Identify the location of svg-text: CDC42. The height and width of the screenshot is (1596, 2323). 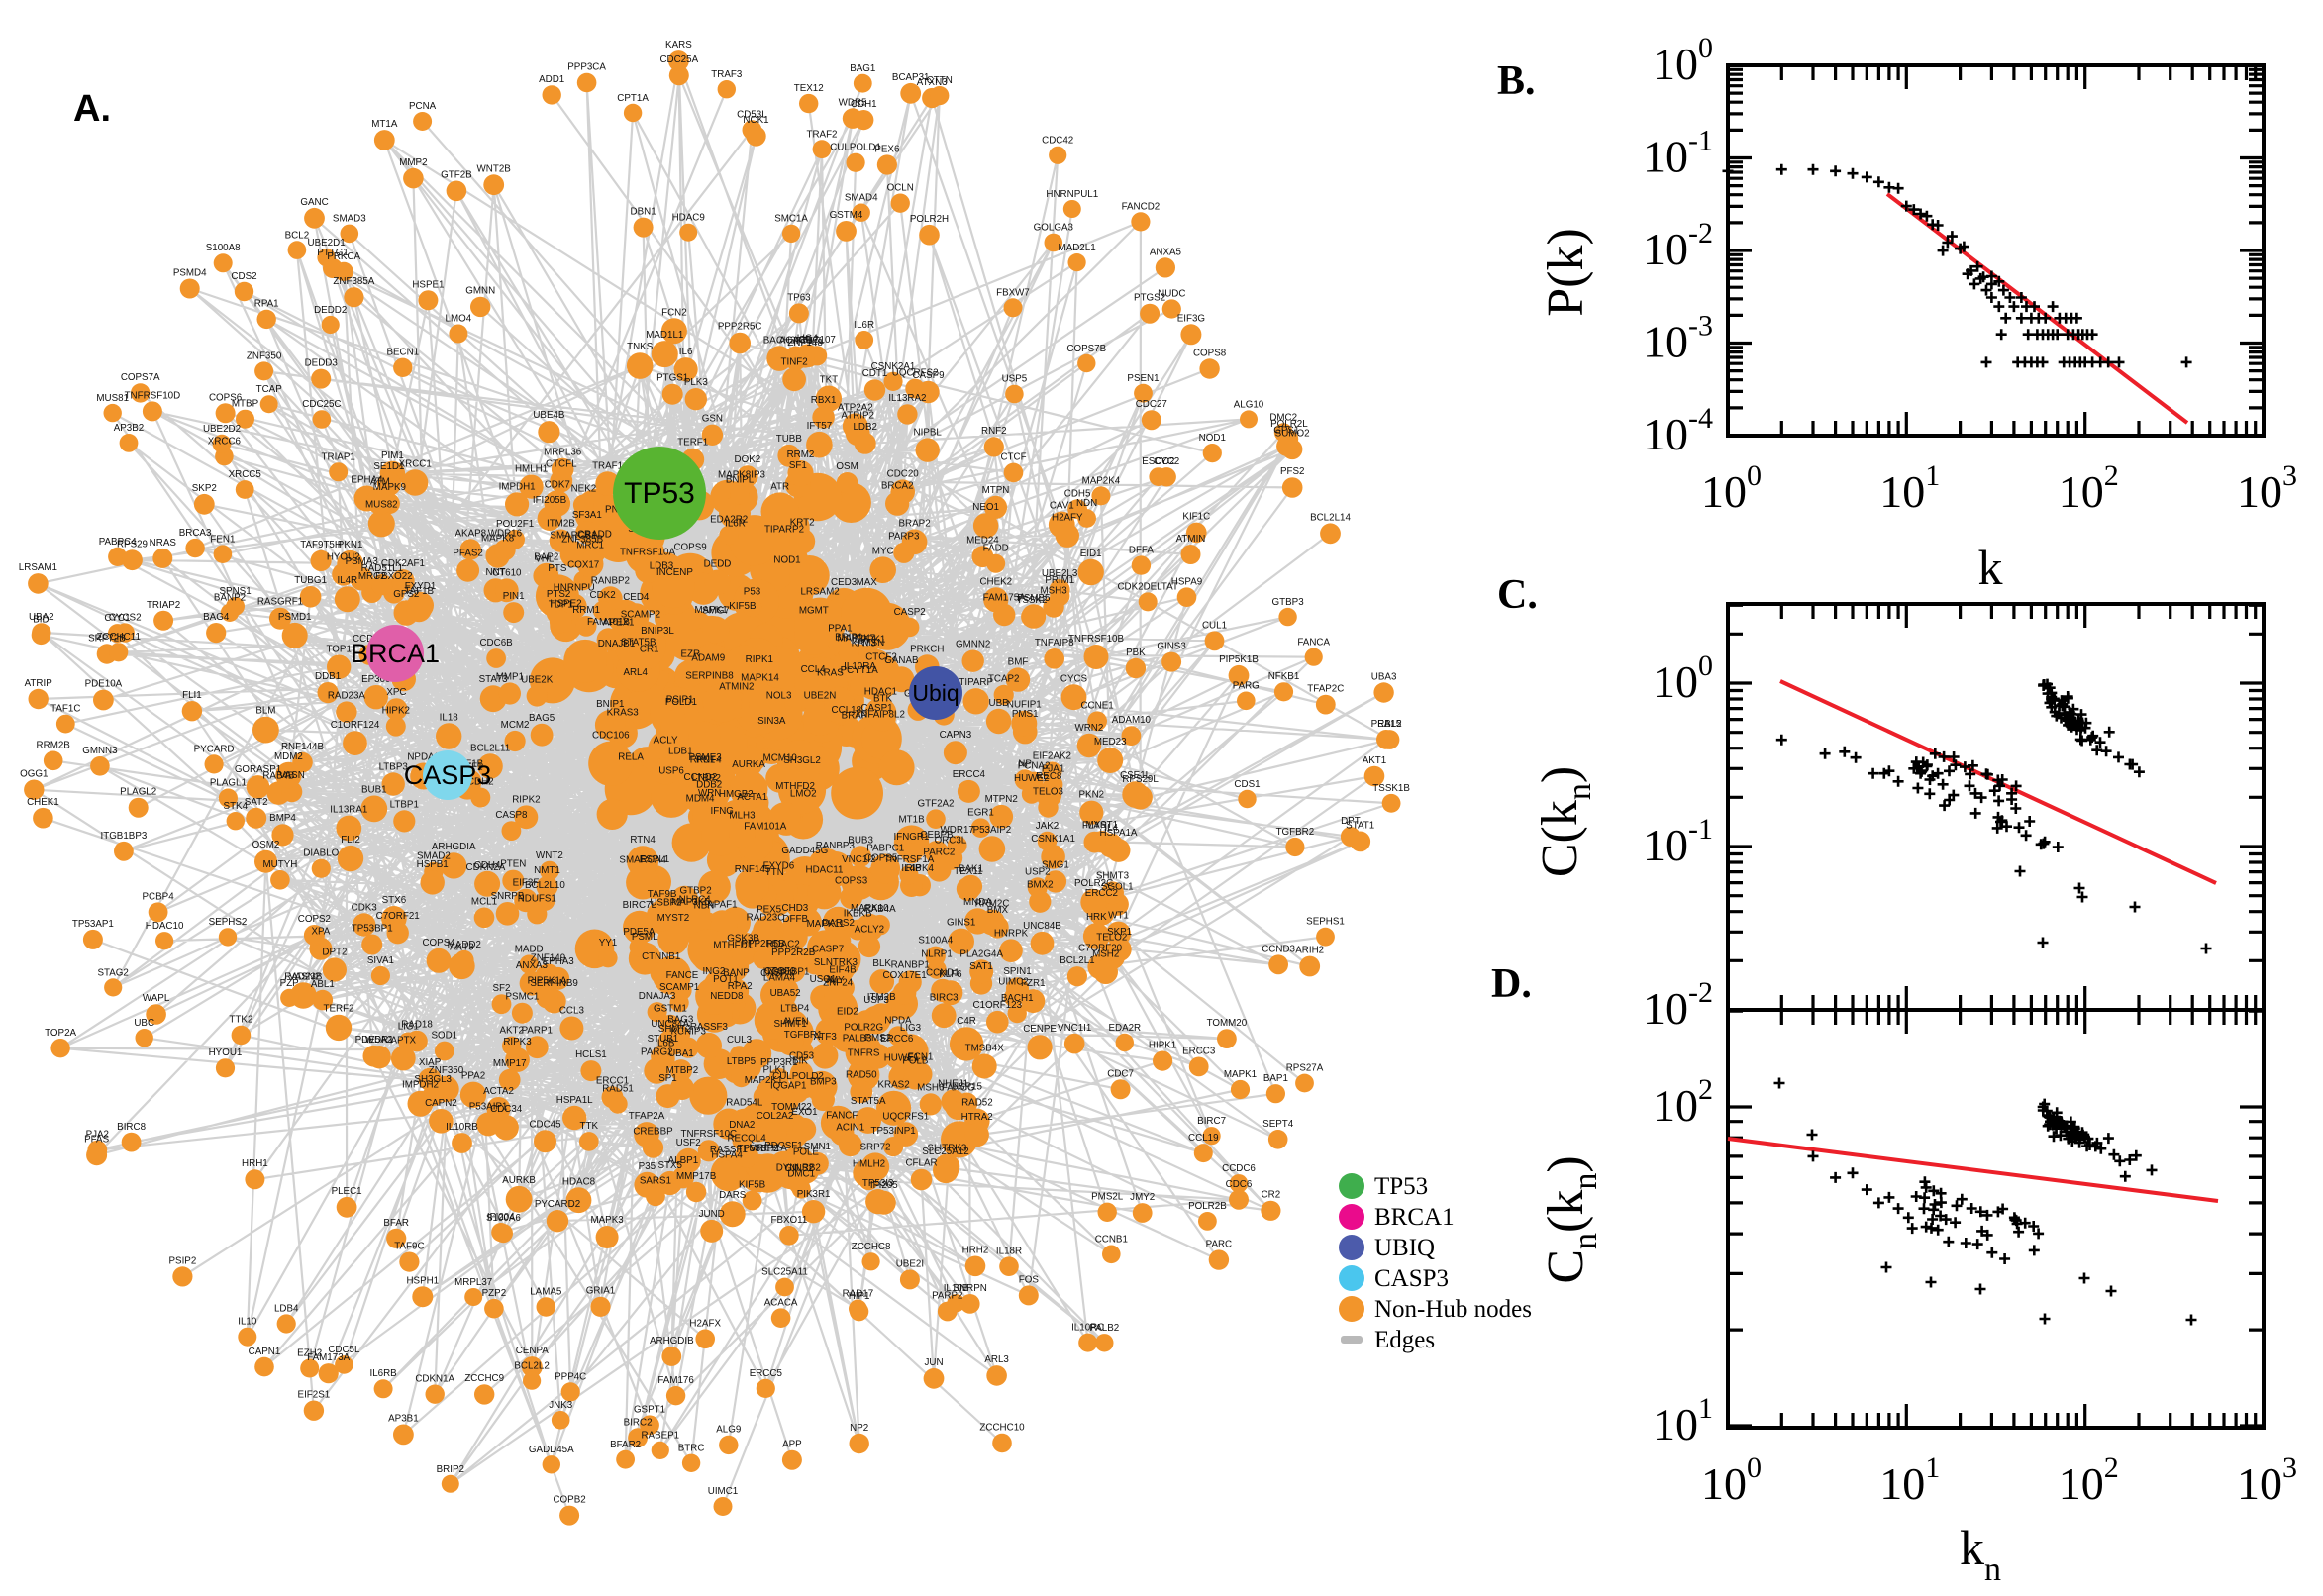
(1057, 141).